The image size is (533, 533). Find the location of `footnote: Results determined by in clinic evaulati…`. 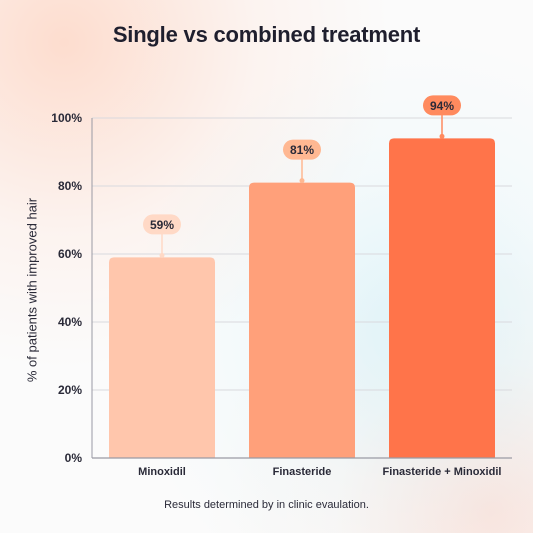

footnote: Results determined by in clinic evaulati… is located at coordinates (266, 505).